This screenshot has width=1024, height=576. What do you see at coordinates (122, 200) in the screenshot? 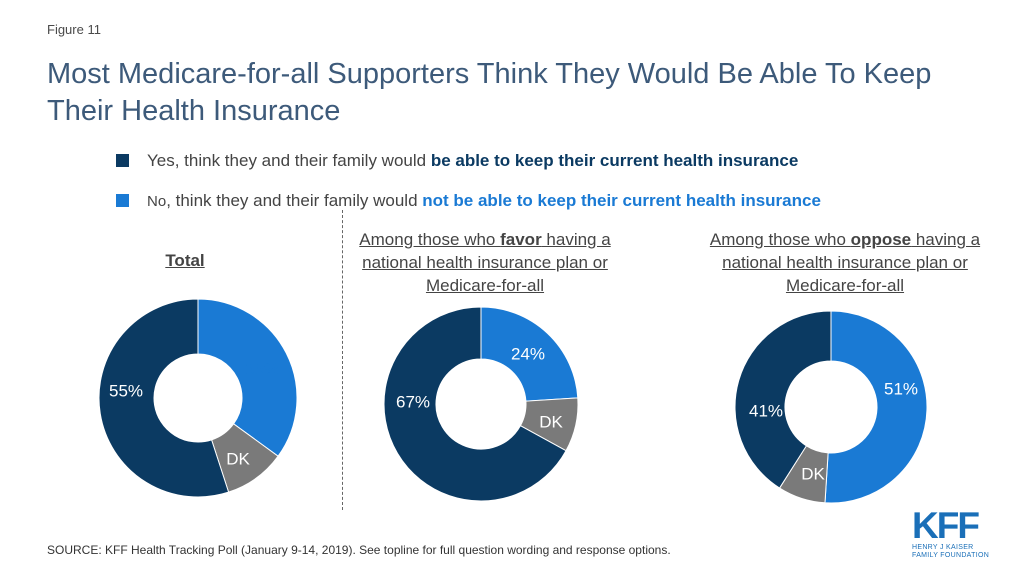
I see `legend-swatch-no` at bounding box center [122, 200].